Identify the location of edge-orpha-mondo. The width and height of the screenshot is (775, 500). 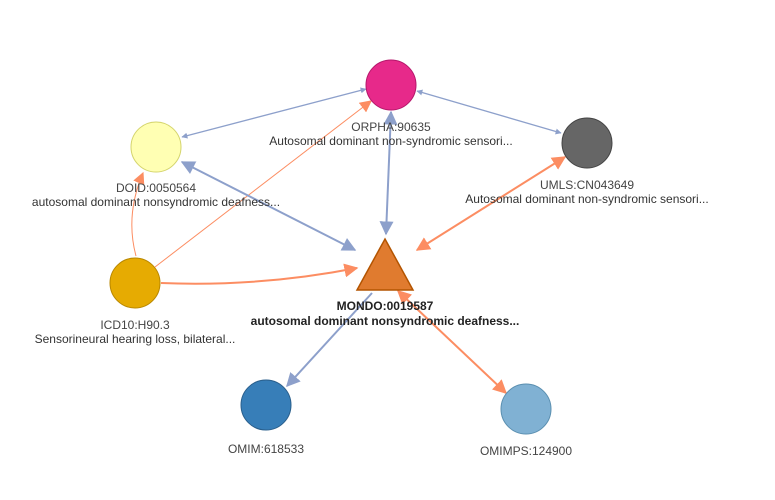
(388, 173).